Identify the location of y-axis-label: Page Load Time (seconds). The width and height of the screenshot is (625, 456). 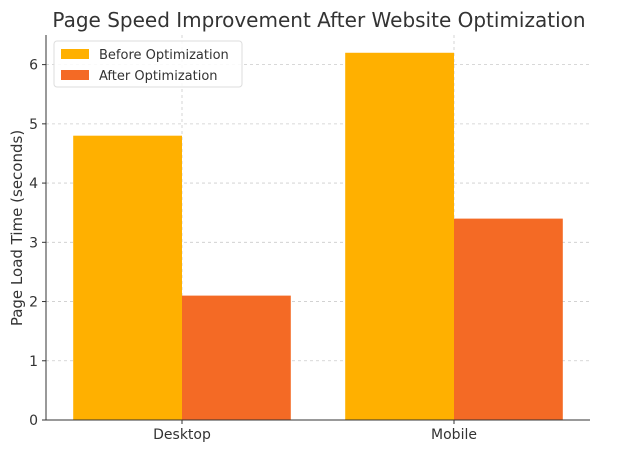
(17, 228).